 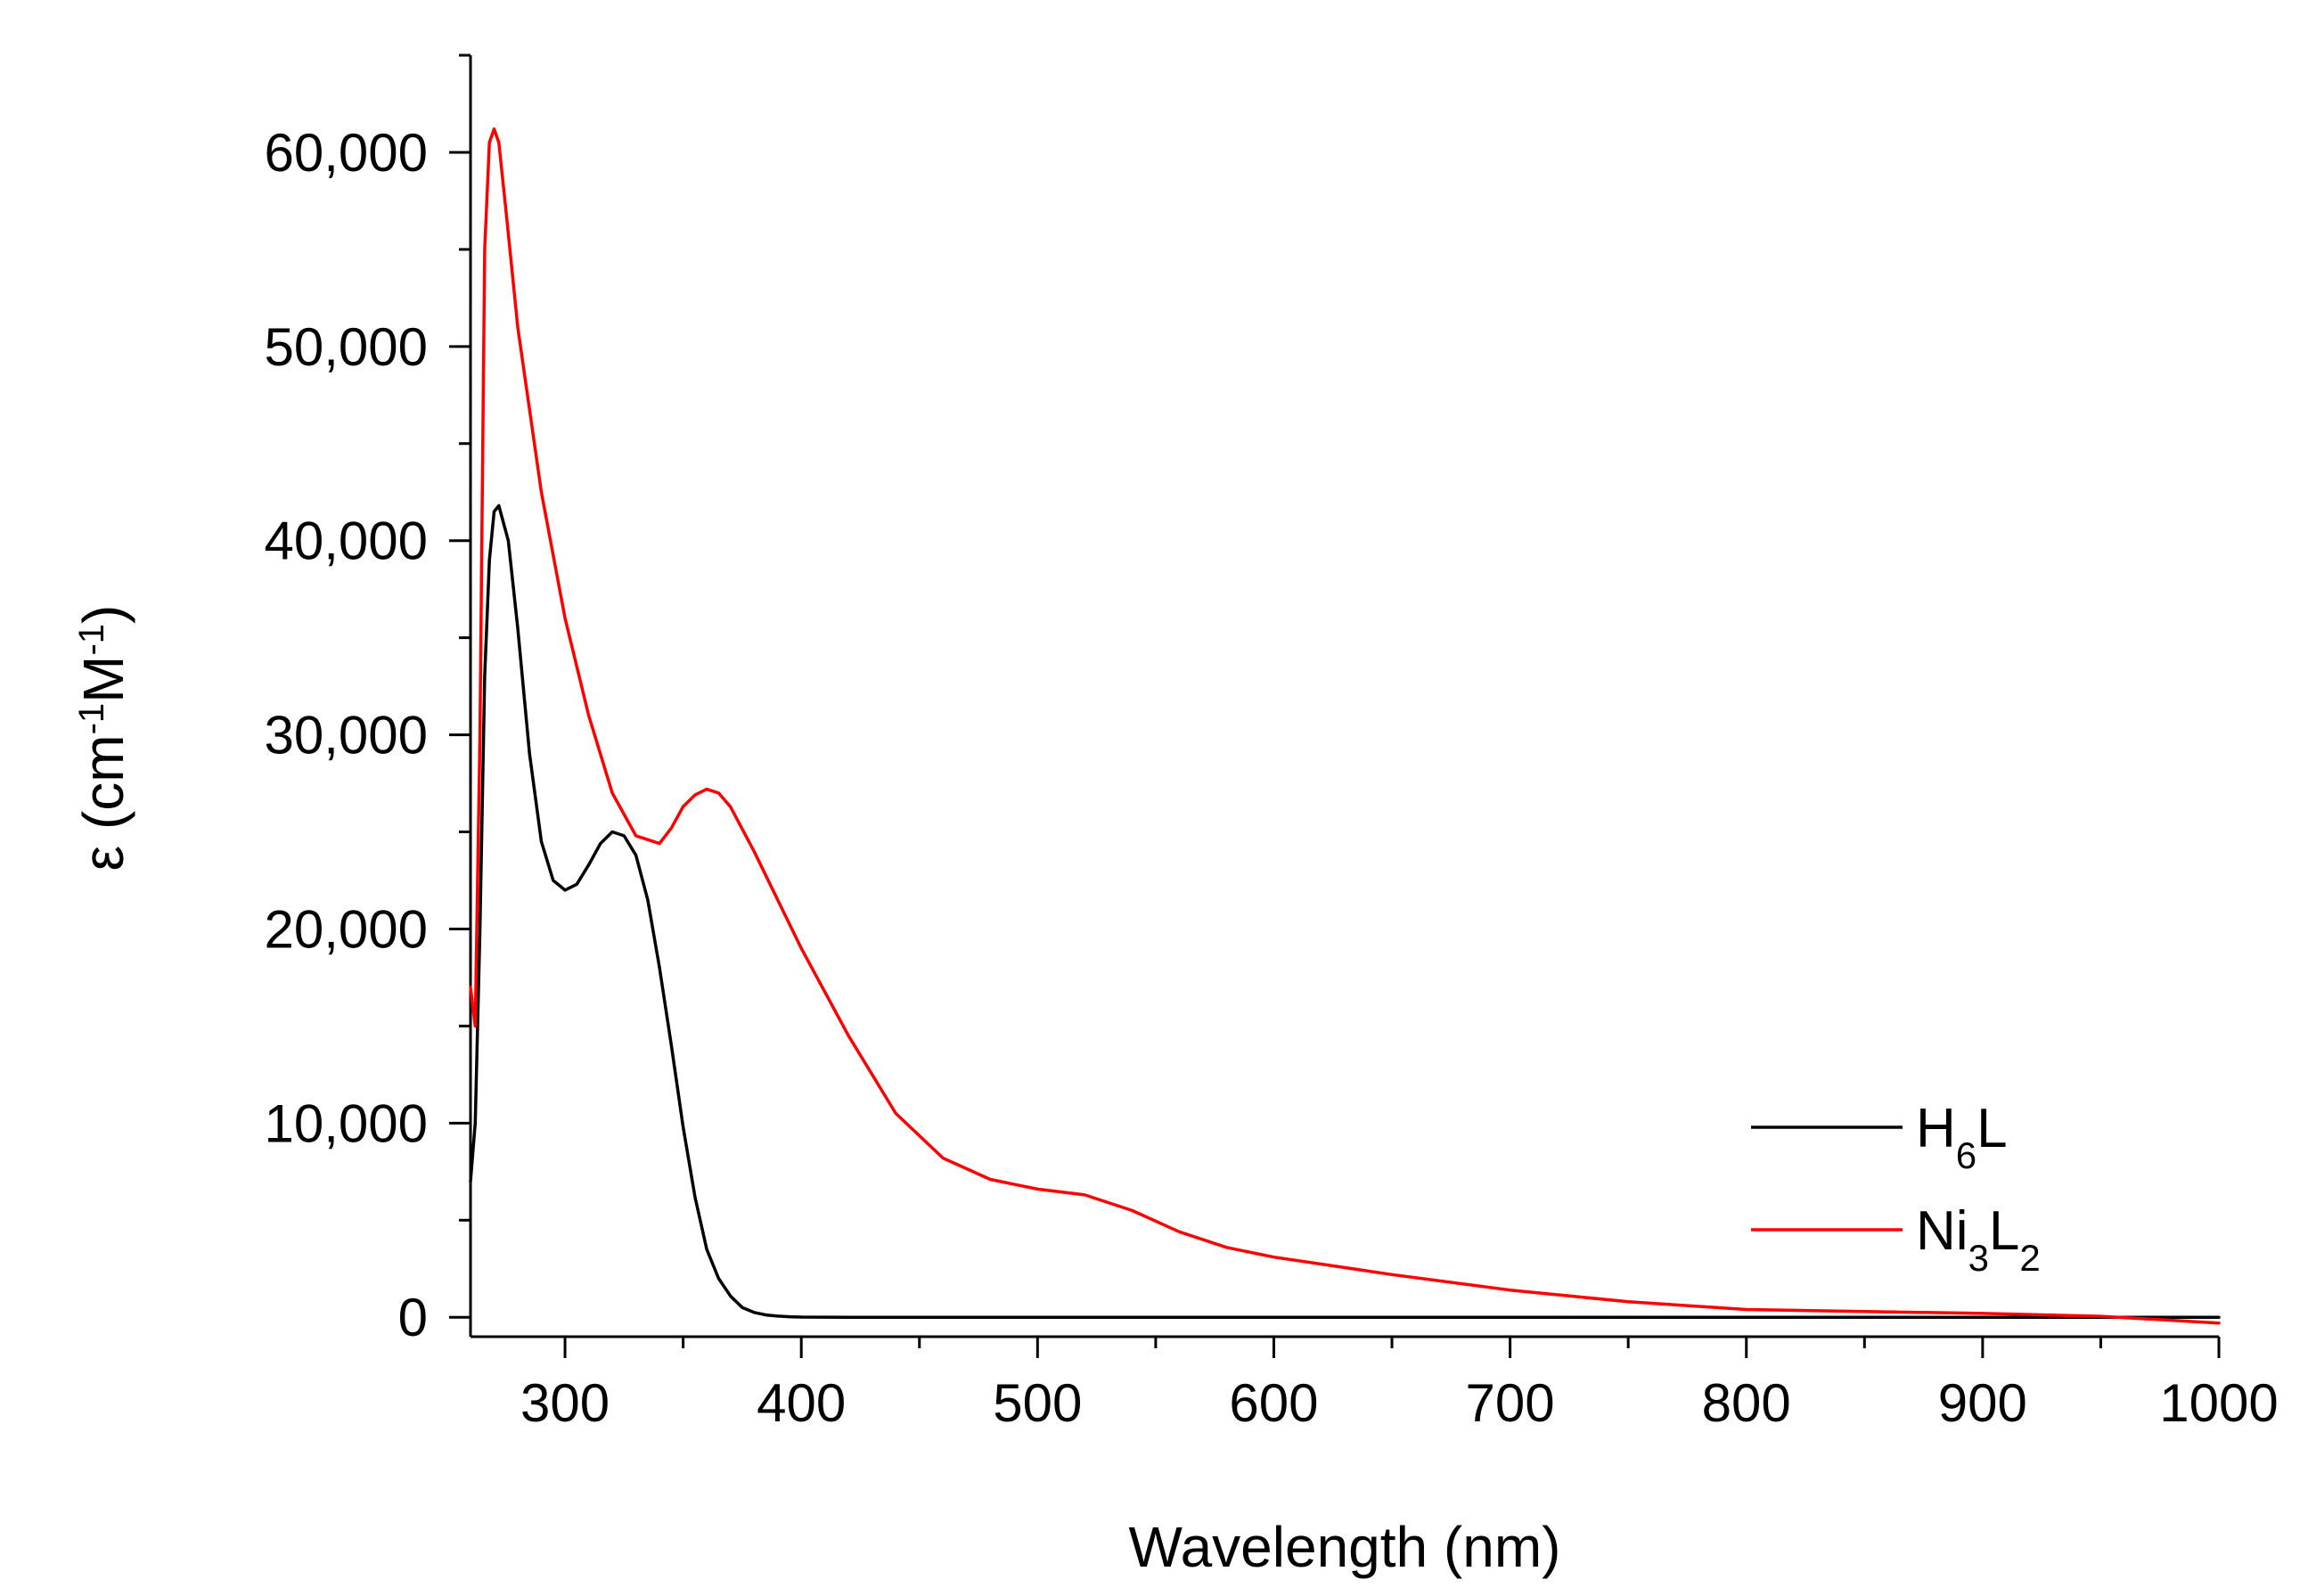 What do you see at coordinates (103, 614) in the screenshot?
I see `y-axis-title-suffix: )` at bounding box center [103, 614].